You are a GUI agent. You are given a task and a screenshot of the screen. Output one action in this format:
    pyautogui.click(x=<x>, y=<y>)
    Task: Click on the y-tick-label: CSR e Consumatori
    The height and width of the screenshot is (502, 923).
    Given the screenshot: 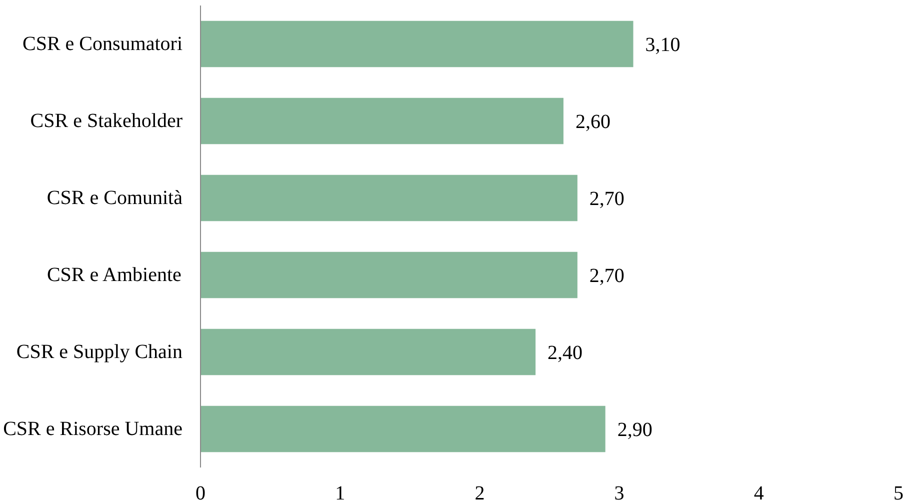 What is the action you would take?
    pyautogui.click(x=102, y=44)
    